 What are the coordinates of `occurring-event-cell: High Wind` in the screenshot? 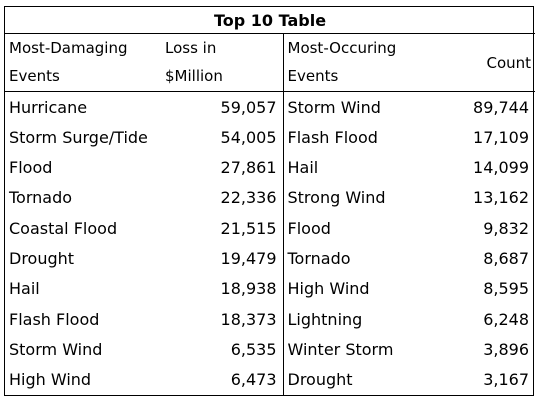 It's located at (369, 289).